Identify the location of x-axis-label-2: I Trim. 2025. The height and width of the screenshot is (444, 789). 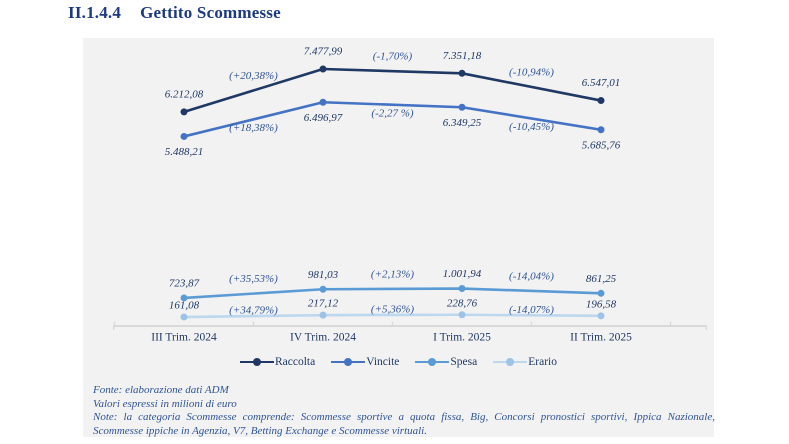
(462, 338).